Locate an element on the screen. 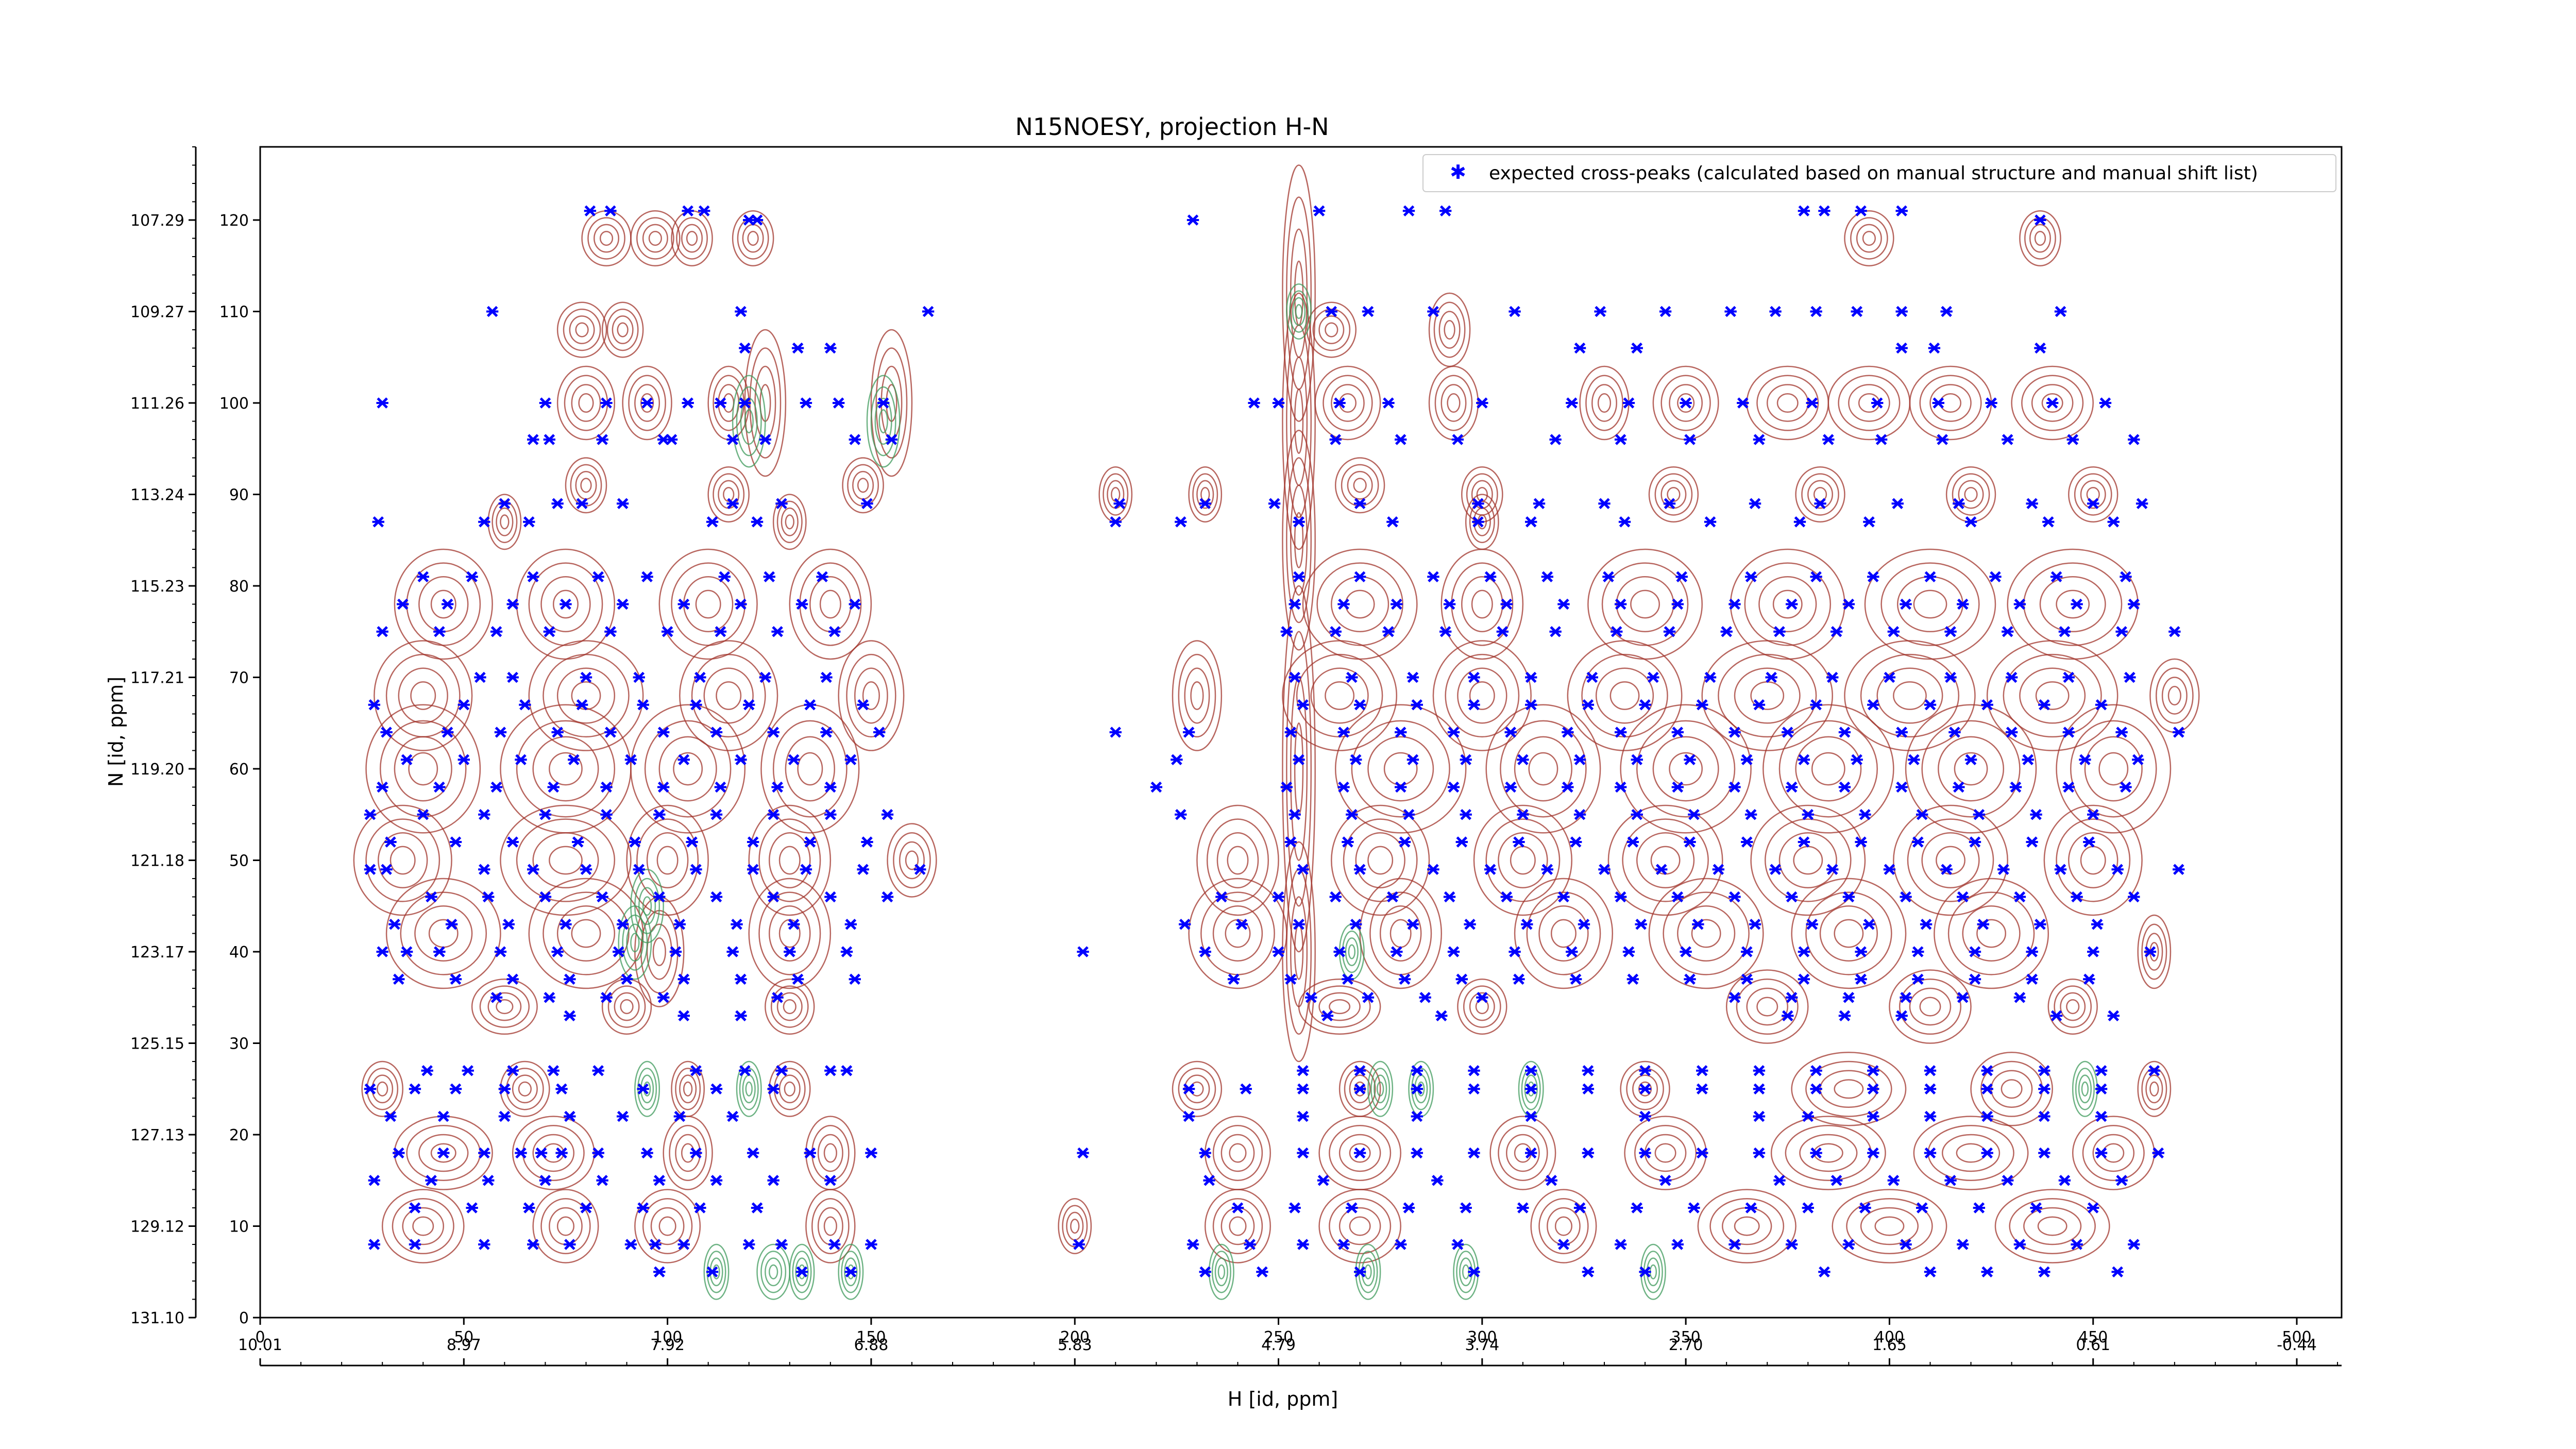 The height and width of the screenshot is (1449, 2576). y-ppm-tick-label: 111.26 is located at coordinates (157, 404).